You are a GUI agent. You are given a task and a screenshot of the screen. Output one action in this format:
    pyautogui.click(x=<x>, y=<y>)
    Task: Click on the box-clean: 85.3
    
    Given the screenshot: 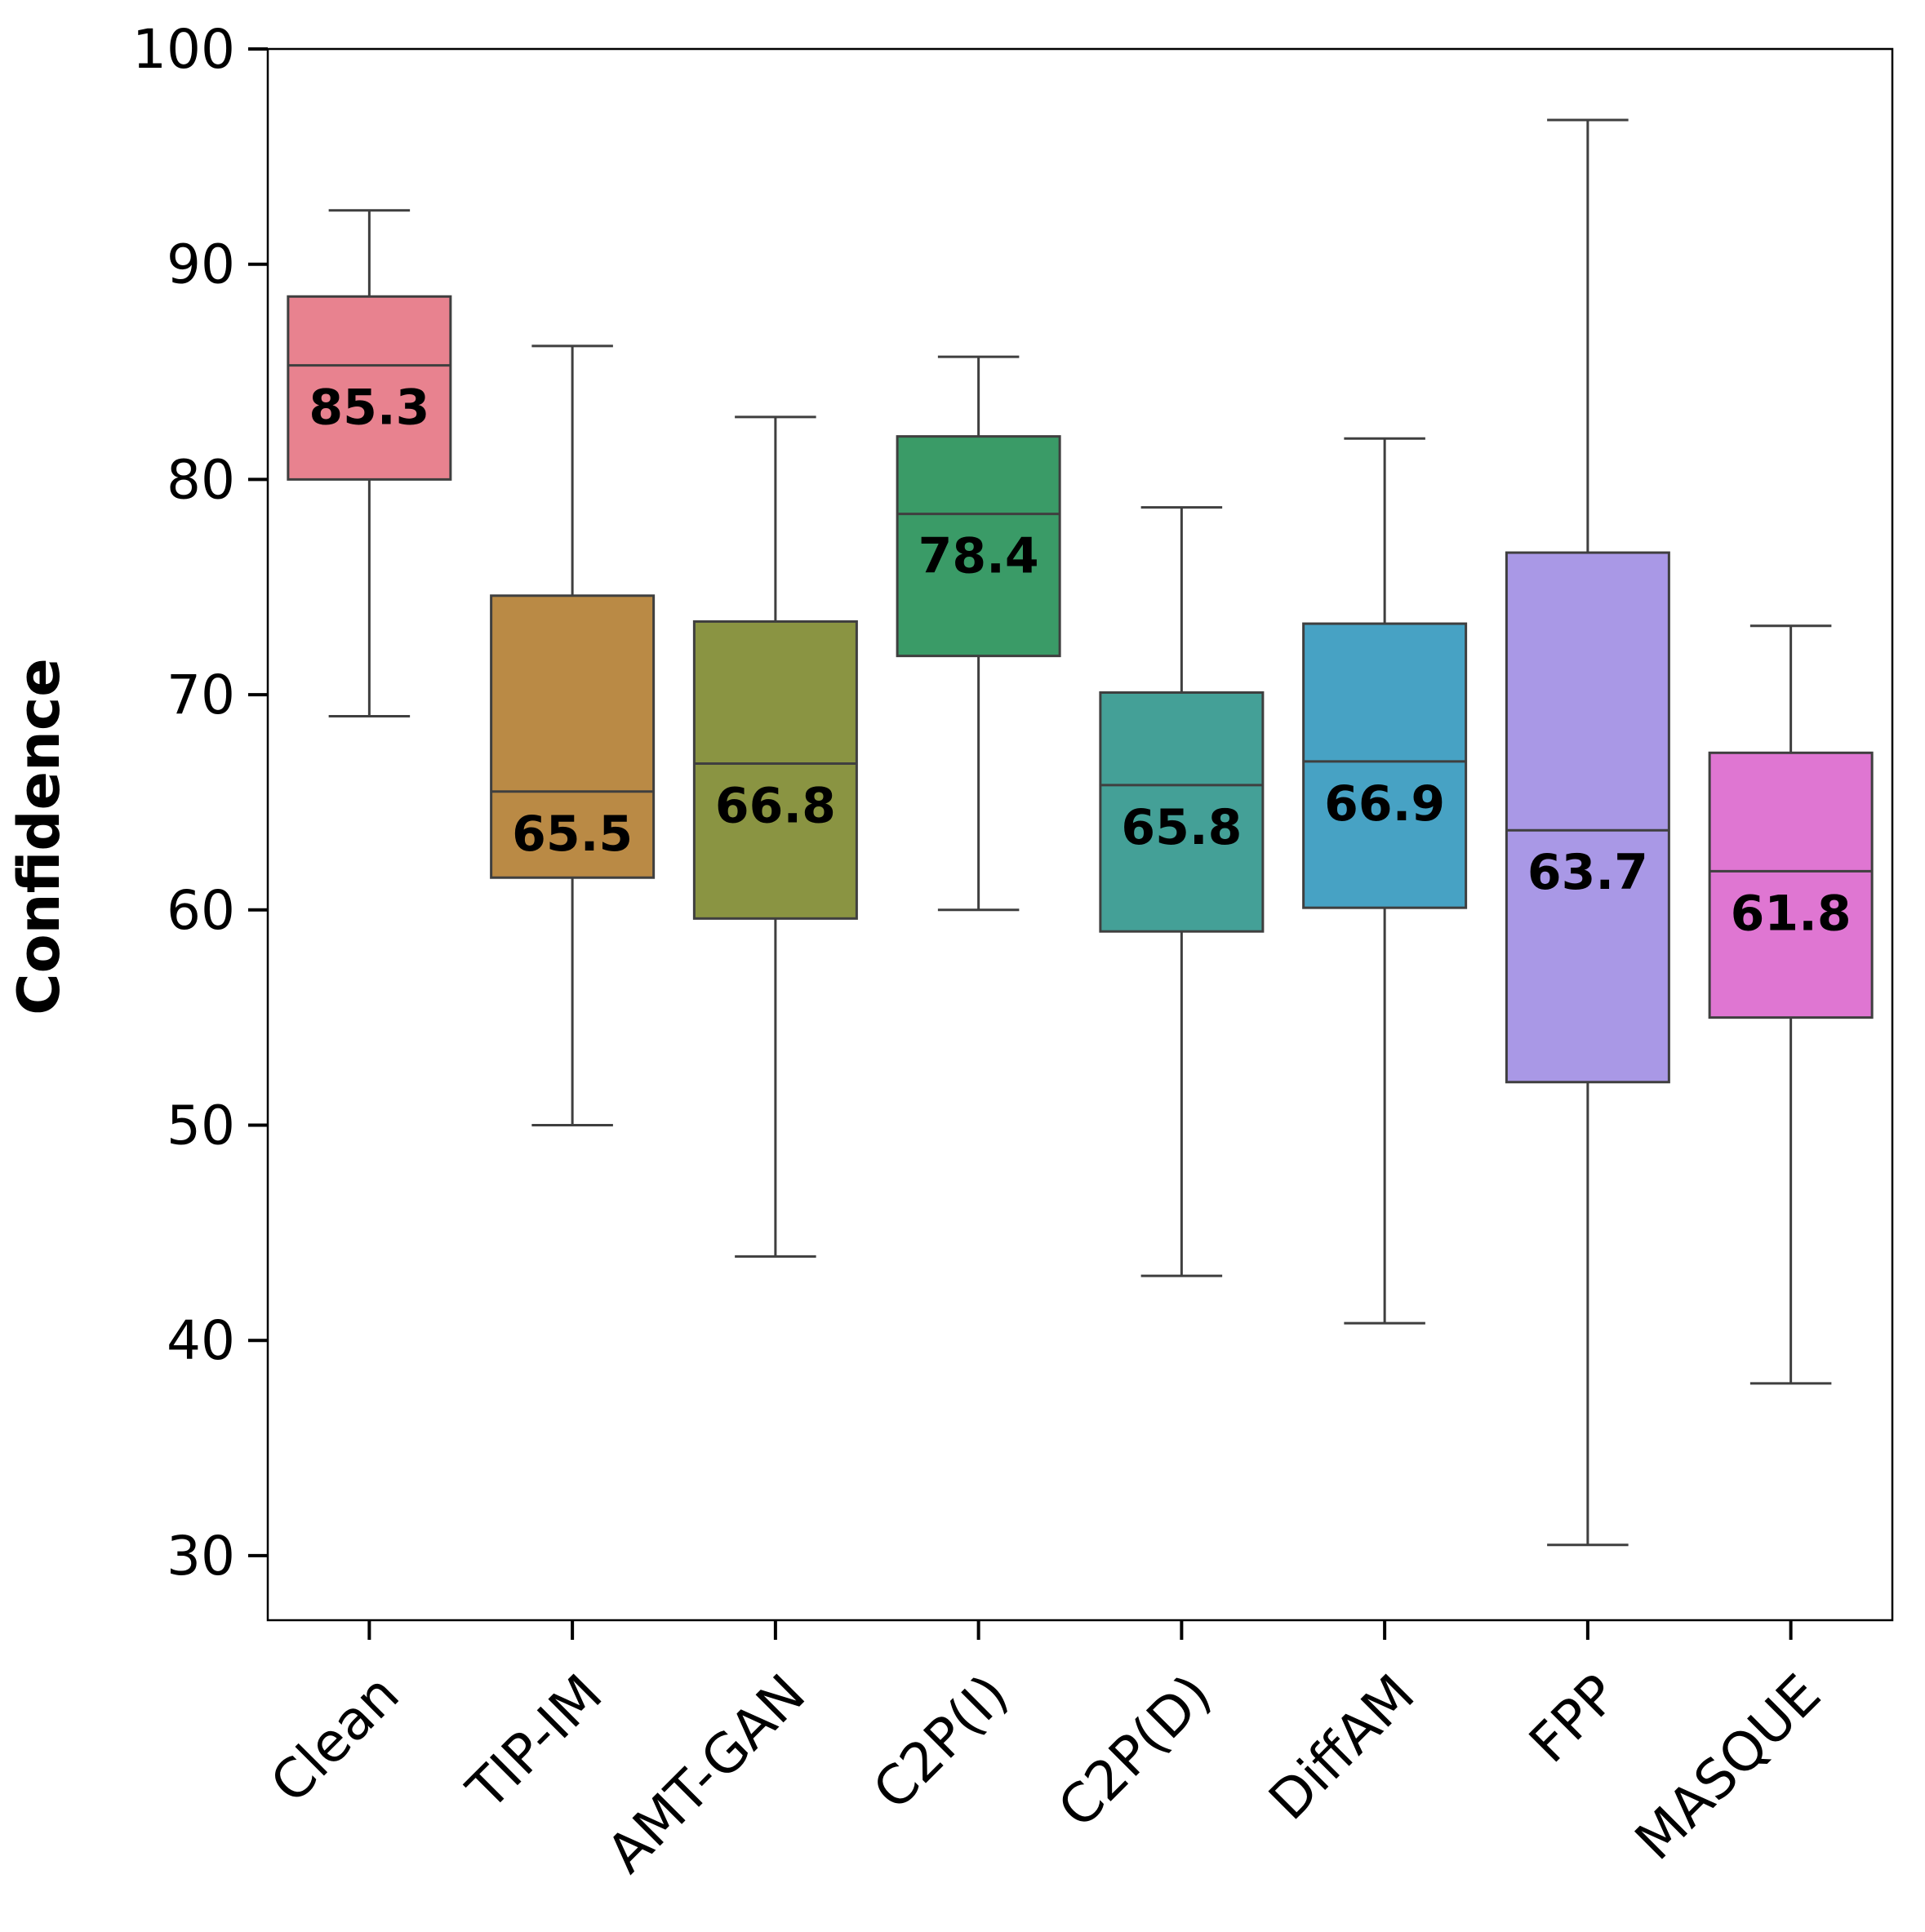 What is the action you would take?
    pyautogui.click(x=369, y=463)
    